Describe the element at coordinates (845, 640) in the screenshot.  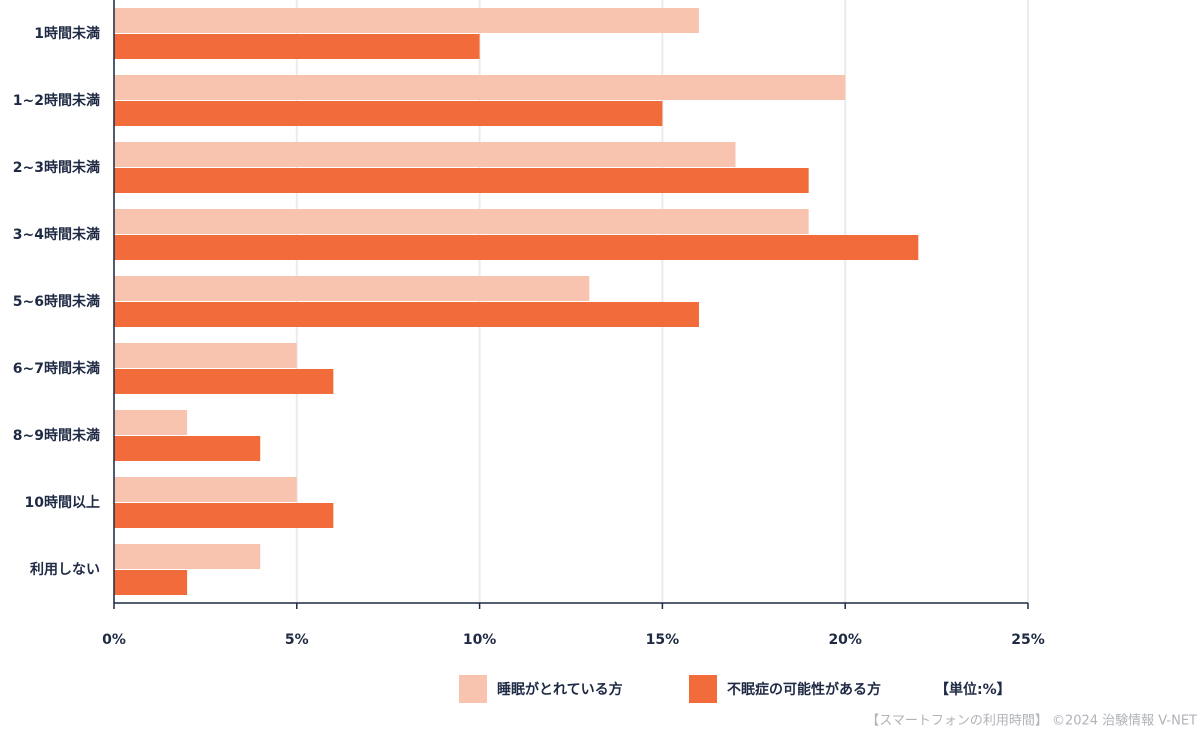
I see `x-tick-label: 20%` at that location.